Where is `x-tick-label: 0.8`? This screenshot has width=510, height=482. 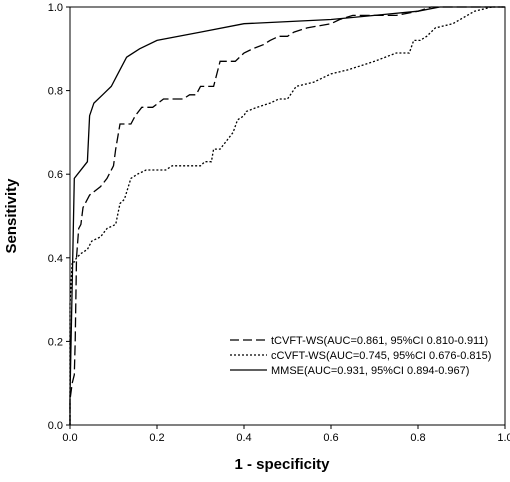
x-tick-label: 0.8 is located at coordinates (417, 438).